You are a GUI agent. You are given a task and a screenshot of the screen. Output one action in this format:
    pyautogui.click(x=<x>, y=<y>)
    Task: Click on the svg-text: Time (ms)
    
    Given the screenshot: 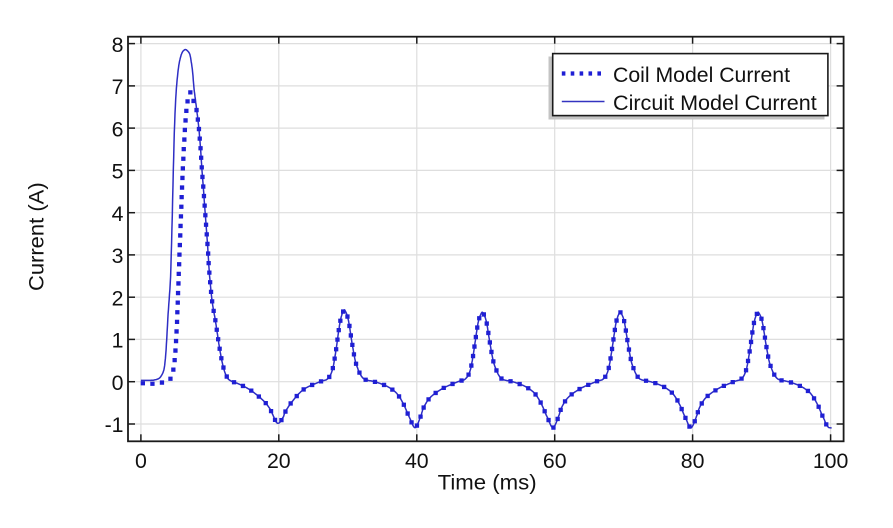 What is the action you would take?
    pyautogui.click(x=487, y=483)
    